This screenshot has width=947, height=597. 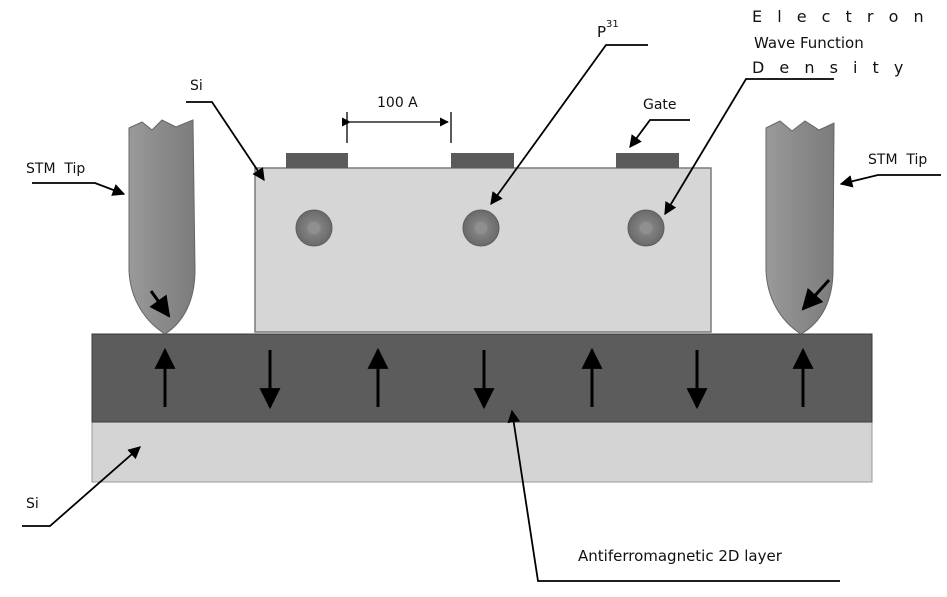 What do you see at coordinates (660, 105) in the screenshot?
I see `gate-label: Gate` at bounding box center [660, 105].